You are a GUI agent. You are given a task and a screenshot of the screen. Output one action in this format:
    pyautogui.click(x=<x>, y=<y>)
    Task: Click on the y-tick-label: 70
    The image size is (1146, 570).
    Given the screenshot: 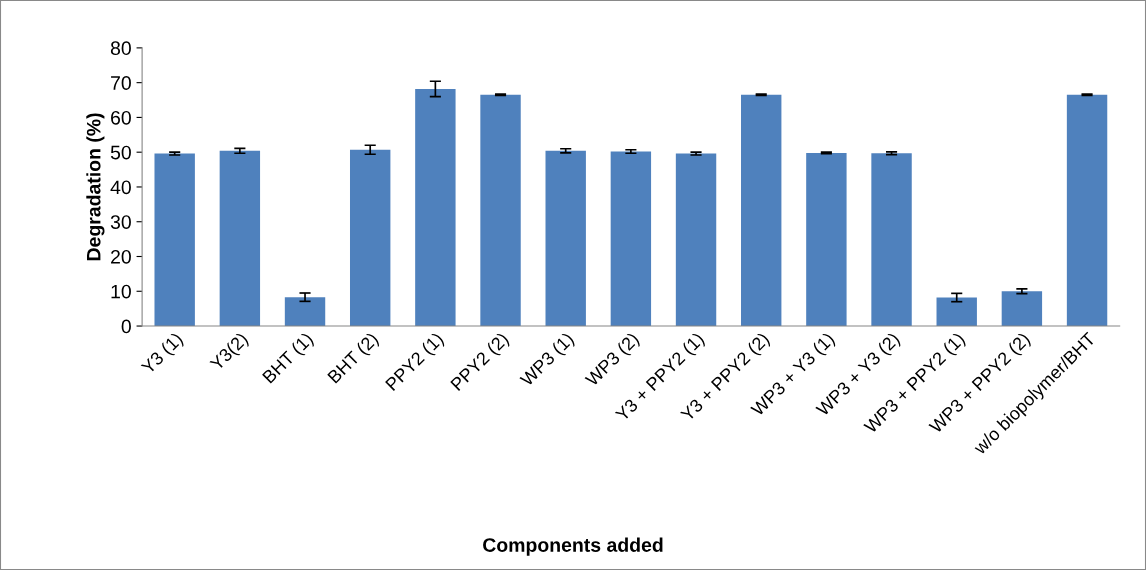 What is the action you would take?
    pyautogui.click(x=121, y=83)
    